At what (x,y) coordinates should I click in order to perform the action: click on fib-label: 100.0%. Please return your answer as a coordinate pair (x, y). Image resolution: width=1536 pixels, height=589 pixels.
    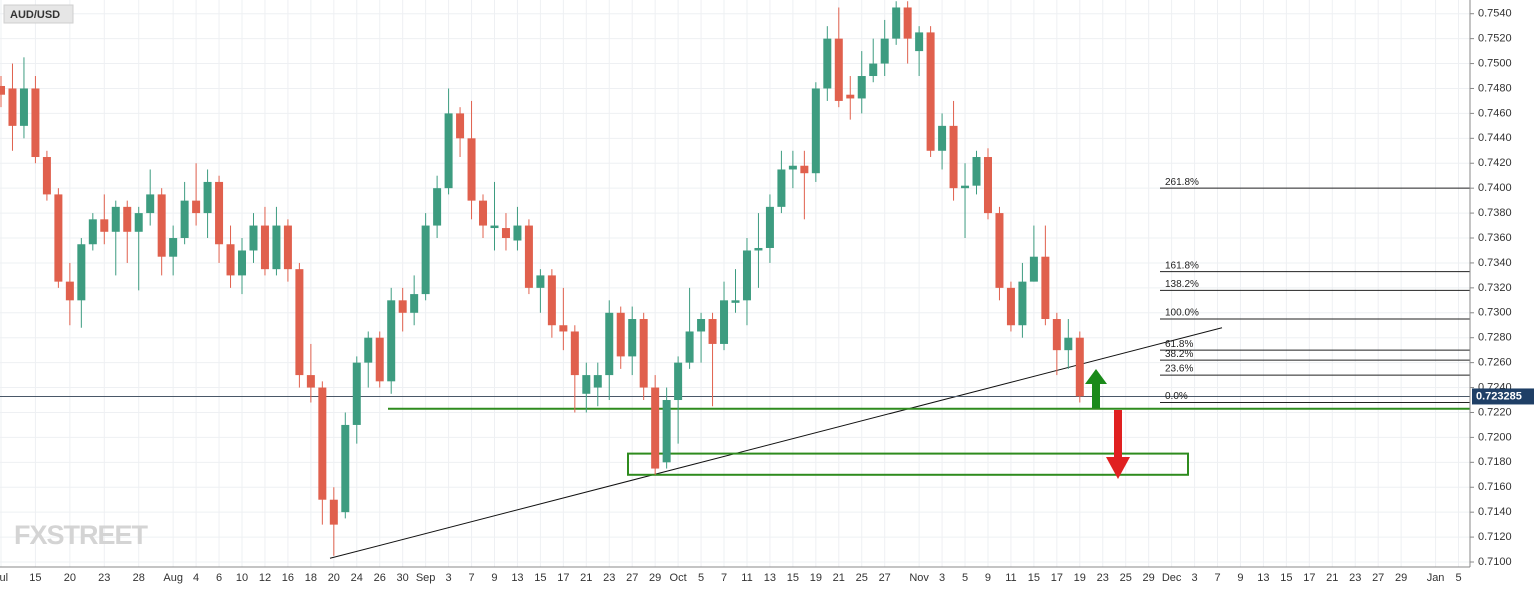
    Looking at the image, I should click on (1182, 313).